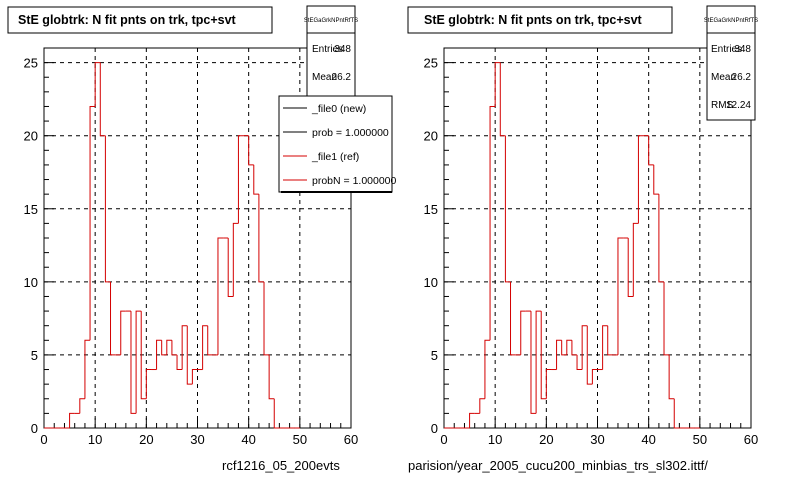 The image size is (800, 480). Describe the element at coordinates (127, 20) in the screenshot. I see `chart-title-left: StE globtrk: N fit pnts on trk, tpc+svt` at that location.